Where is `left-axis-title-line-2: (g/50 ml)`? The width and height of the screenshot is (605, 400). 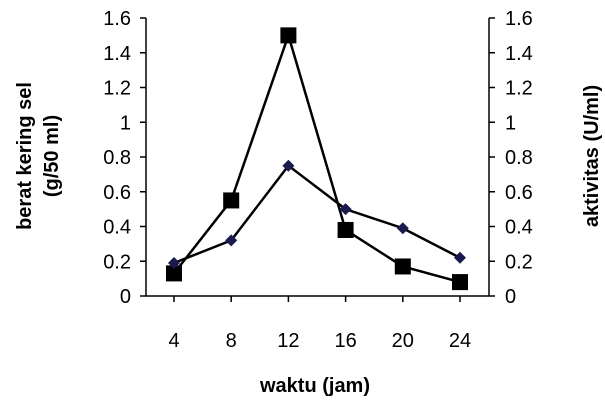
left-axis-title-line-2: (g/50 ml) is located at coordinates (52, 156).